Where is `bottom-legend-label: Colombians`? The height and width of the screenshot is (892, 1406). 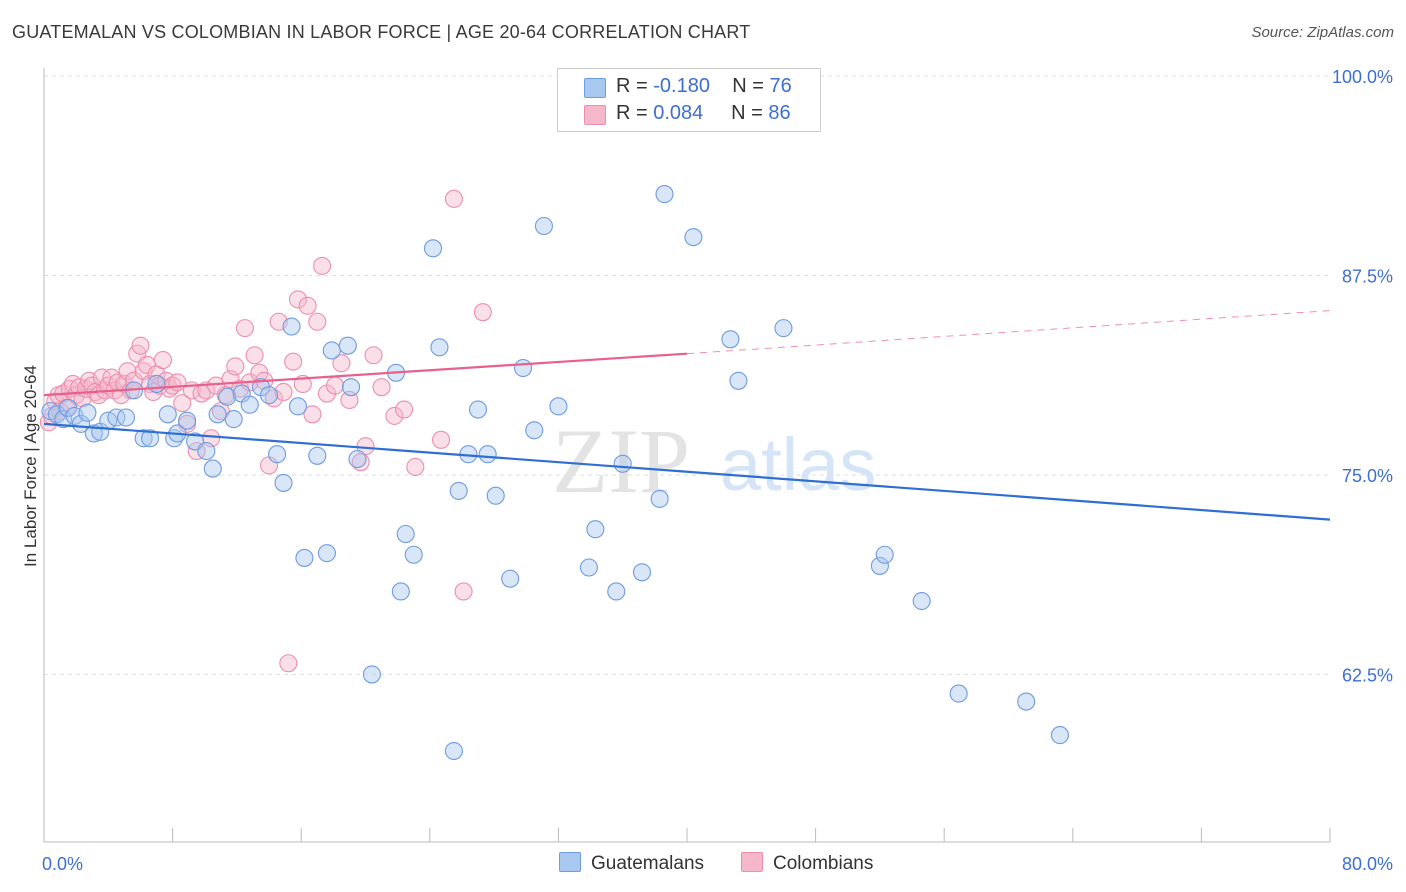
bottom-legend-label: Colombians is located at coordinates (823, 863).